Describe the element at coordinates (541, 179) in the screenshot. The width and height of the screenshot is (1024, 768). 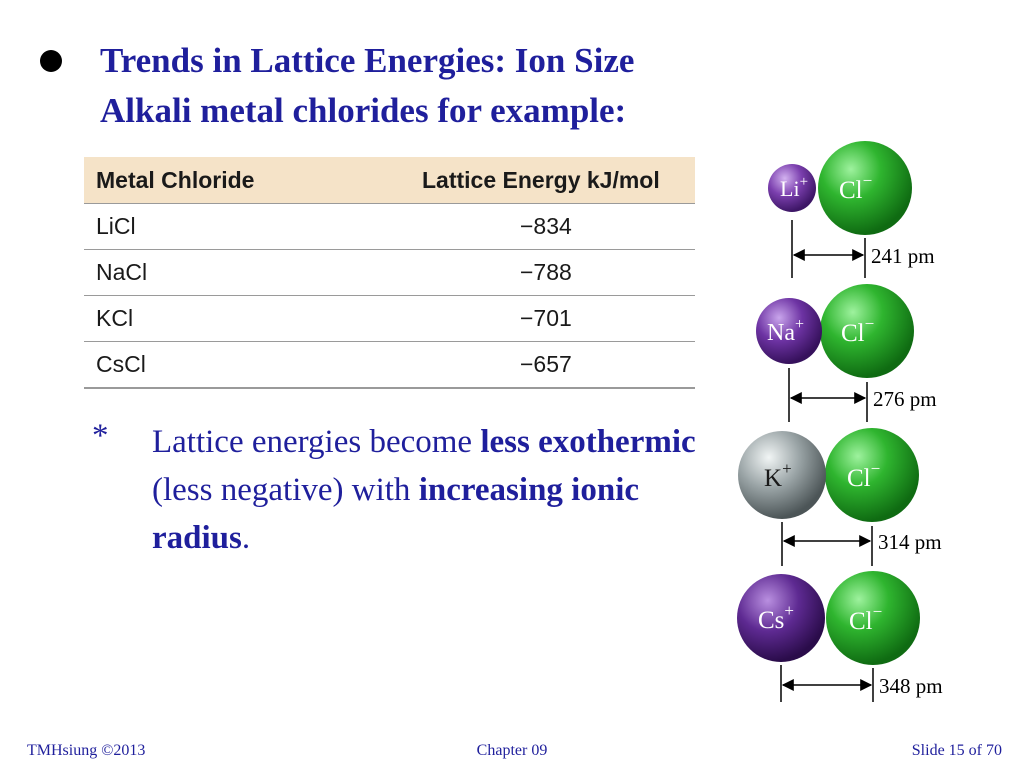
I see `header-lattice-energy: Lattice Energy kJ/mol` at that location.